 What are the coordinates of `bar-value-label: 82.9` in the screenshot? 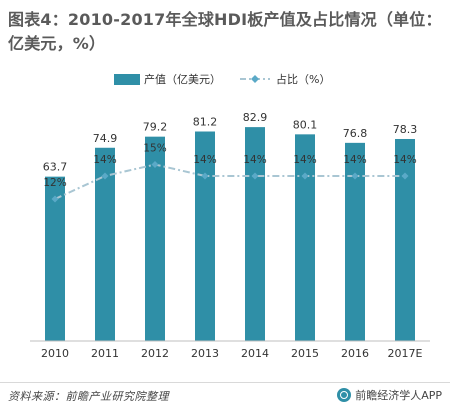 It's located at (255, 117).